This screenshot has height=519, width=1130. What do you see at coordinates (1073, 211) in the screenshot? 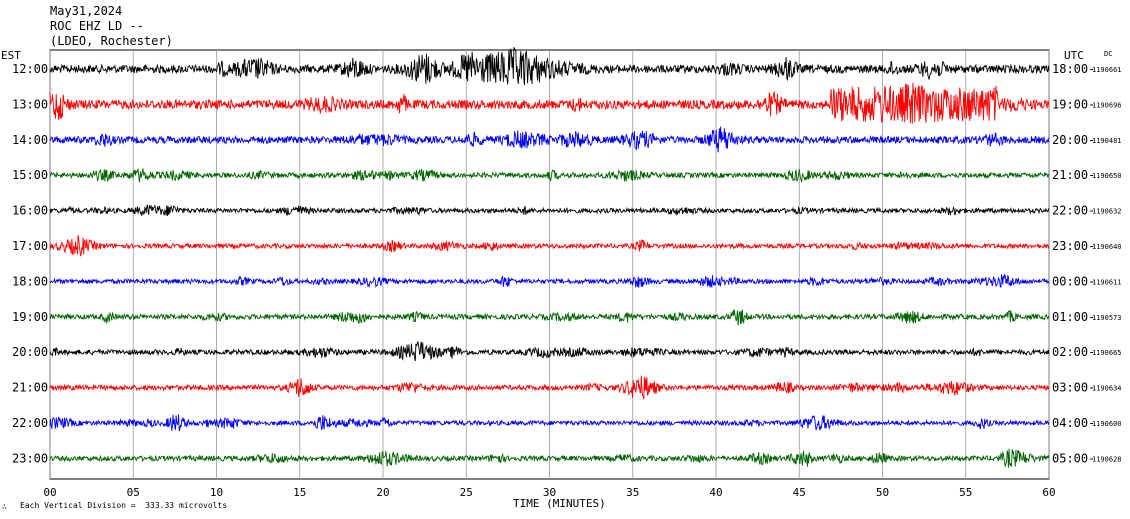
I see `utc-time-label: 22:00-` at bounding box center [1073, 211].